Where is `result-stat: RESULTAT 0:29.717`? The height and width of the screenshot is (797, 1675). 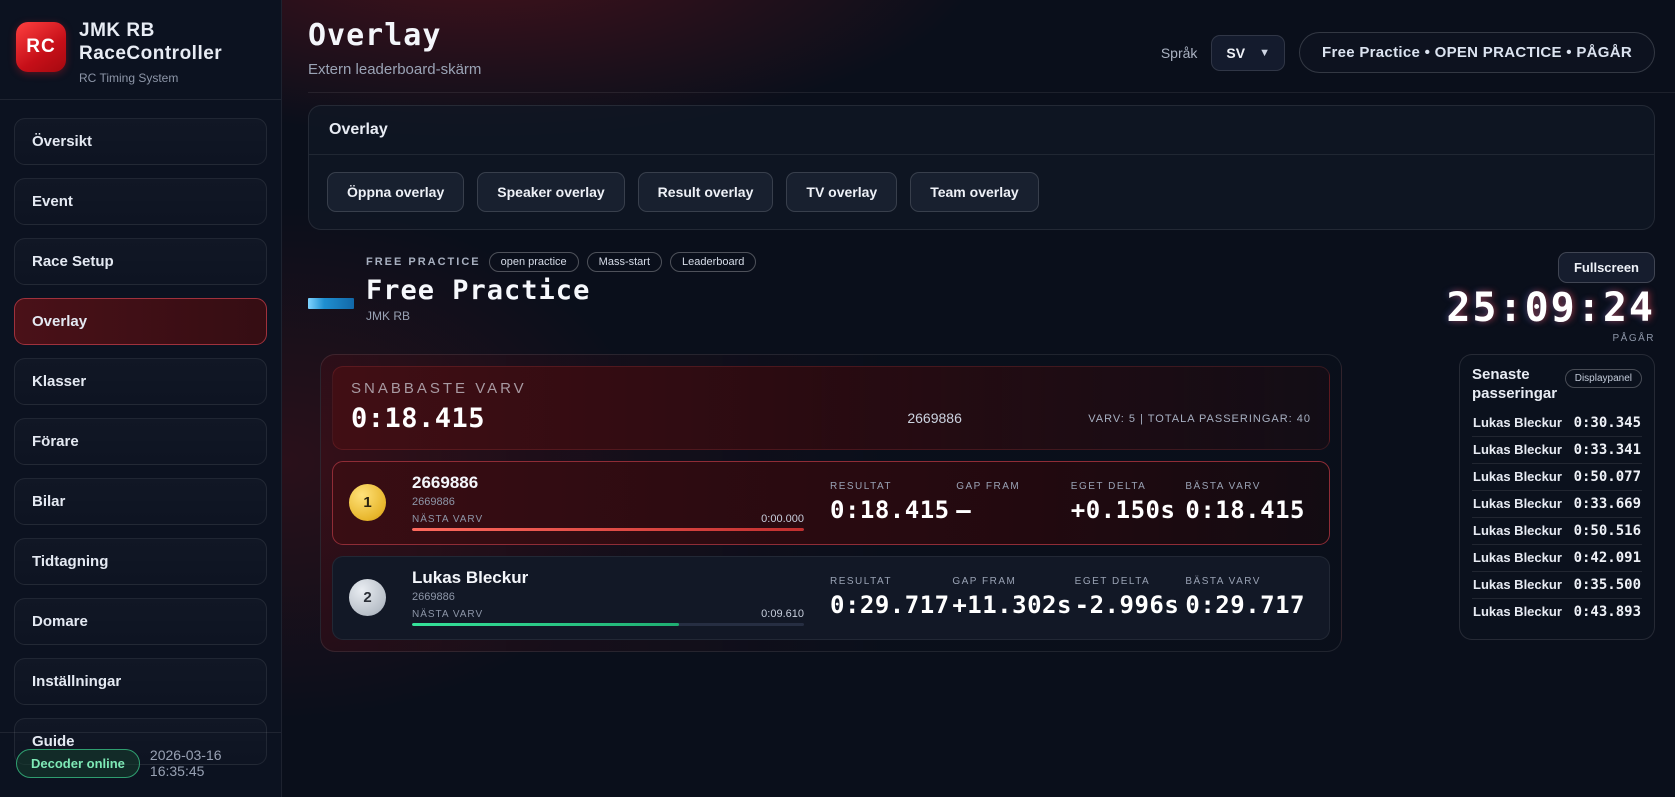 result-stat: RESULTAT 0:29.717 is located at coordinates (890, 597).